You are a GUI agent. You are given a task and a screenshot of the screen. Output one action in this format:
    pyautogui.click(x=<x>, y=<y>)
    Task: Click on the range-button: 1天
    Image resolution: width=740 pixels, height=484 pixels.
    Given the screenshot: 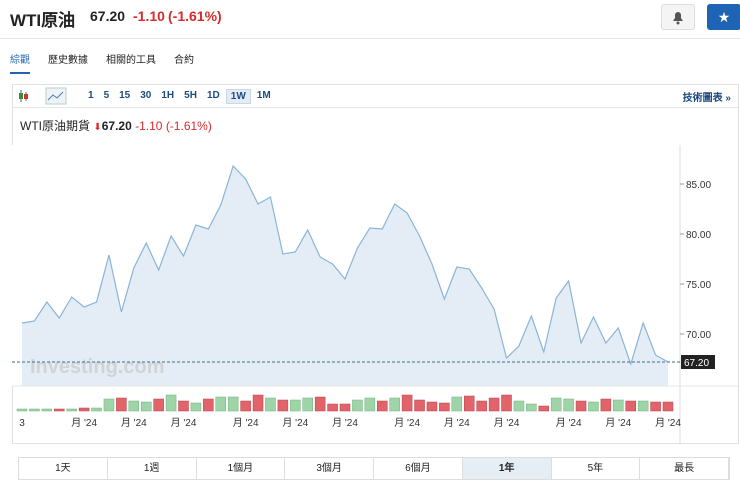 What is the action you would take?
    pyautogui.click(x=63, y=468)
    